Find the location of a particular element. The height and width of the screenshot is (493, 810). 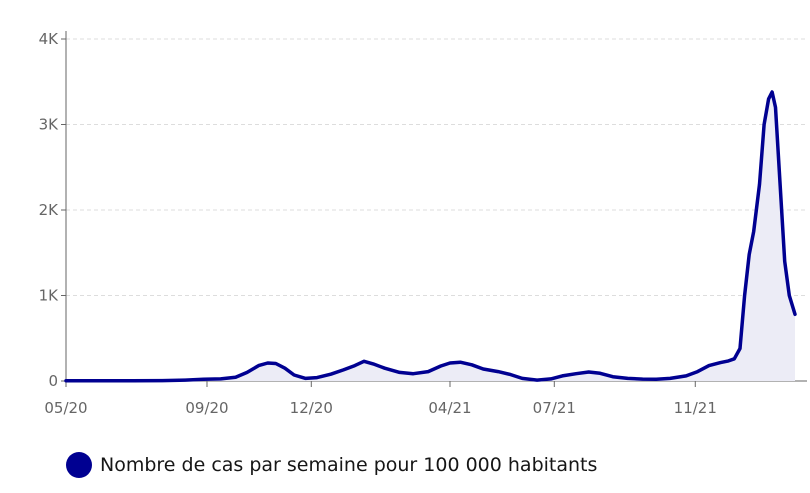

y-tick-label: 2K is located at coordinates (49, 210).